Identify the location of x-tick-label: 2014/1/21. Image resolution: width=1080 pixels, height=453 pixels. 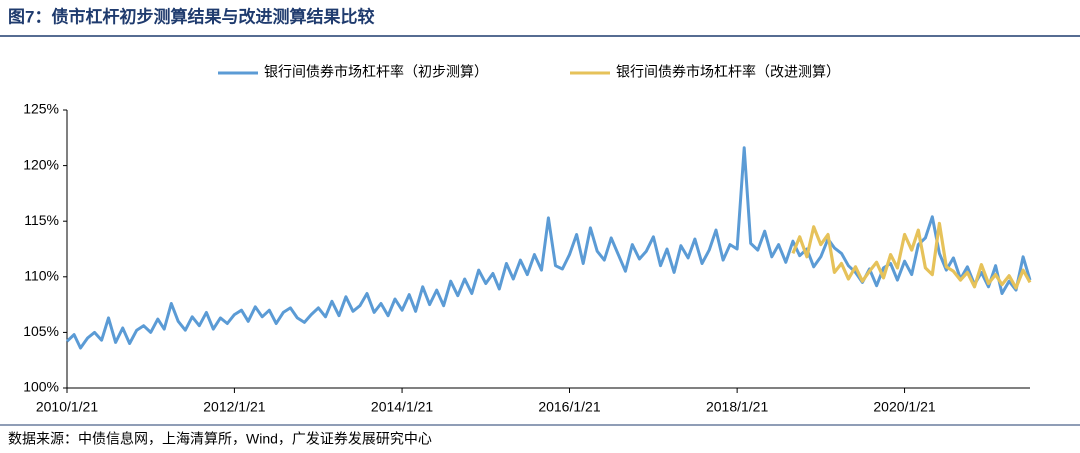
(402, 407).